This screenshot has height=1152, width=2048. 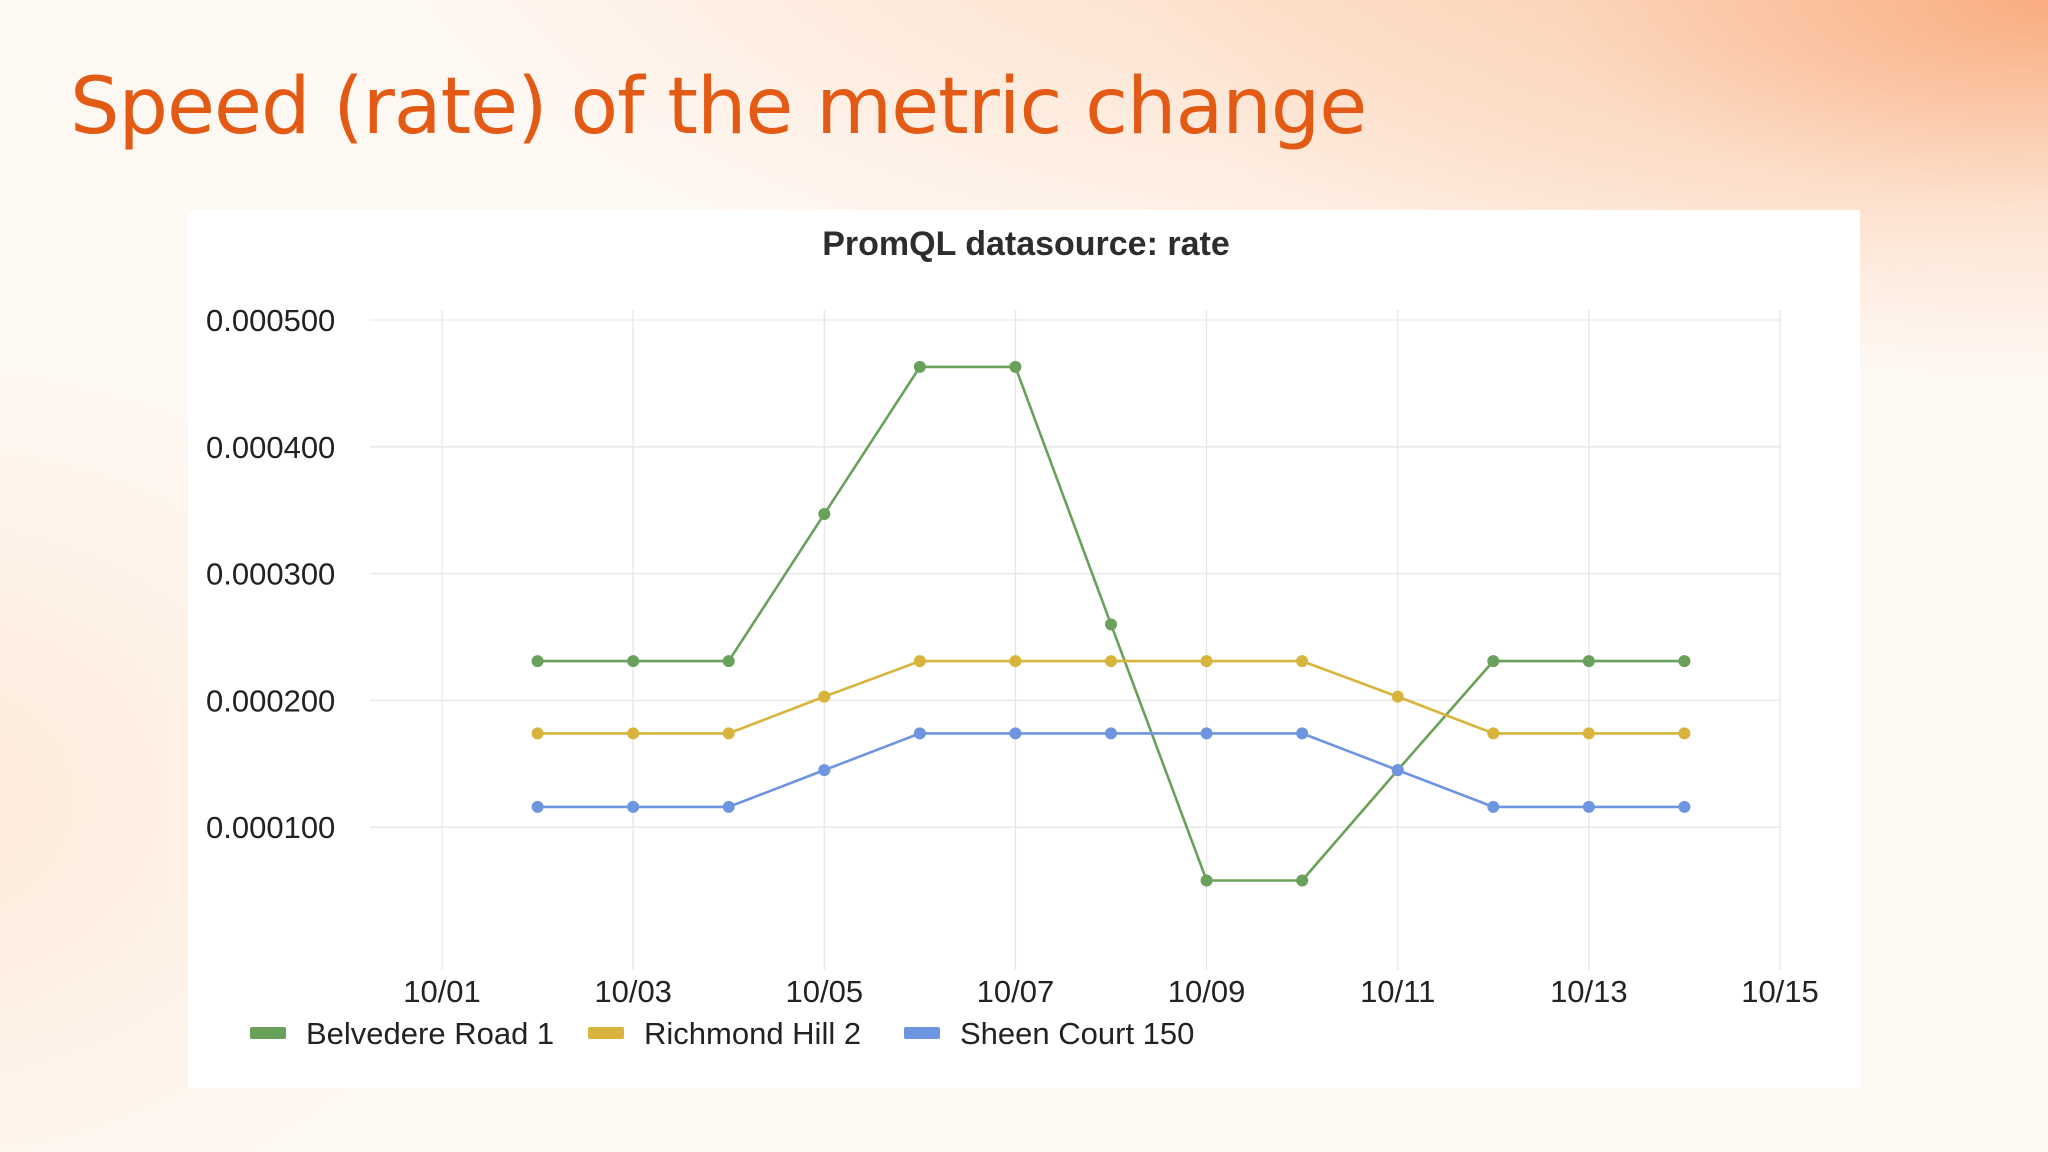 What do you see at coordinates (1016, 991) in the screenshot?
I see `x-tick-label: 10/07` at bounding box center [1016, 991].